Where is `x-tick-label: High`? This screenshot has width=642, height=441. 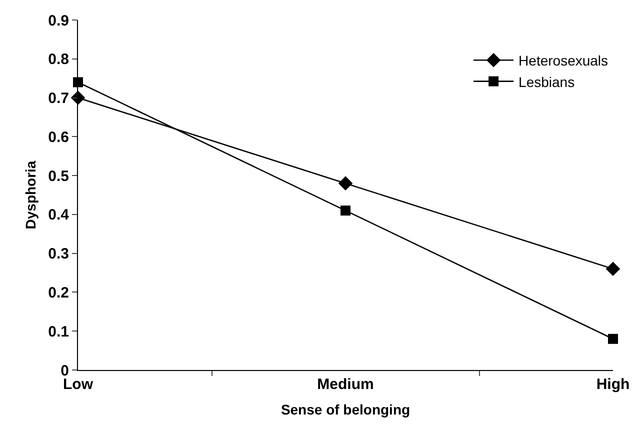
x-tick-label: High is located at coordinates (613, 384).